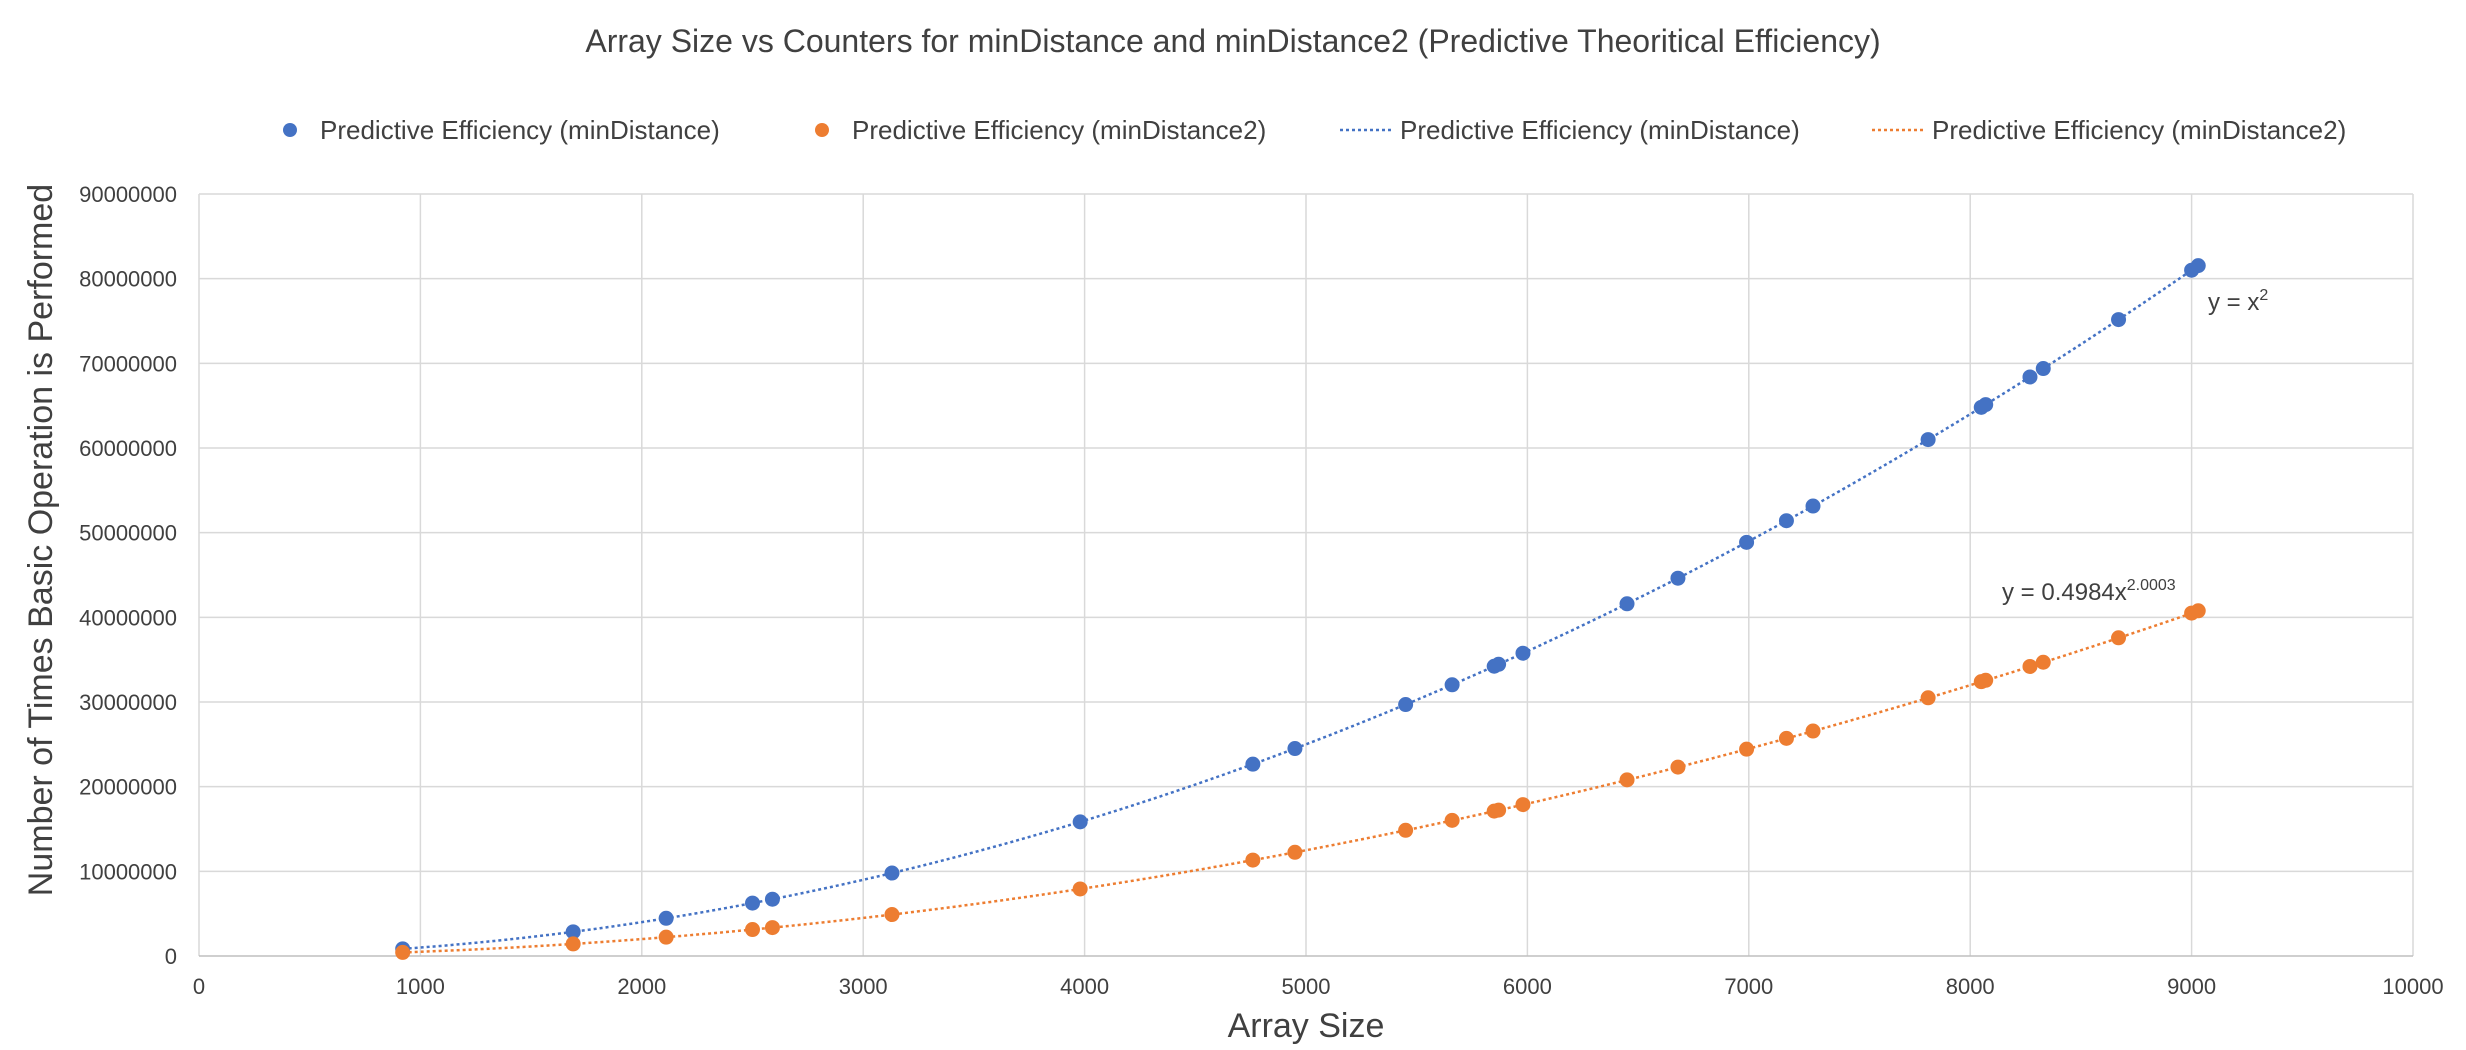  I want to click on equation-exponent: 2, so click(2263, 295).